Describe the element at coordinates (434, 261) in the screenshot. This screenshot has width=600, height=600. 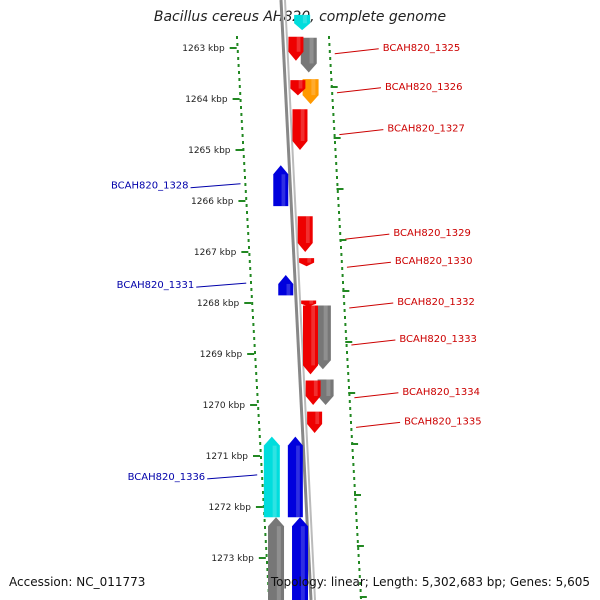
I see `gene-label-g1330: BCAH820_1330` at that location.